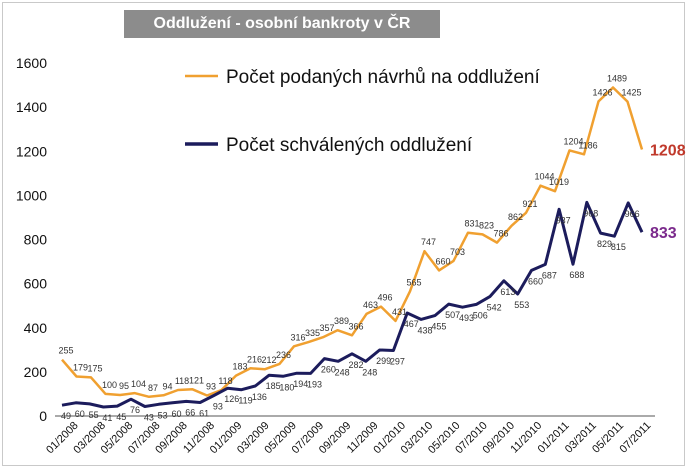  I want to click on y-tick-label: 1400, so click(31, 107).